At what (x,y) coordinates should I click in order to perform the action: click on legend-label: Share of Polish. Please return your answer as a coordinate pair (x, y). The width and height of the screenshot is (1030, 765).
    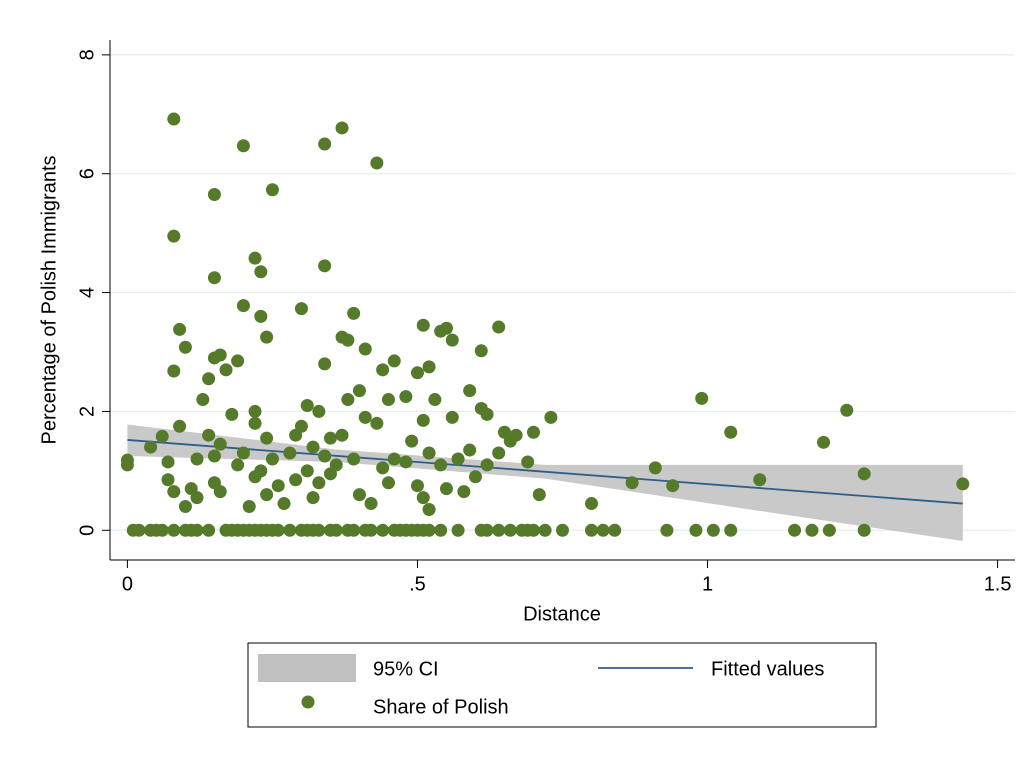
    Looking at the image, I should click on (441, 707).